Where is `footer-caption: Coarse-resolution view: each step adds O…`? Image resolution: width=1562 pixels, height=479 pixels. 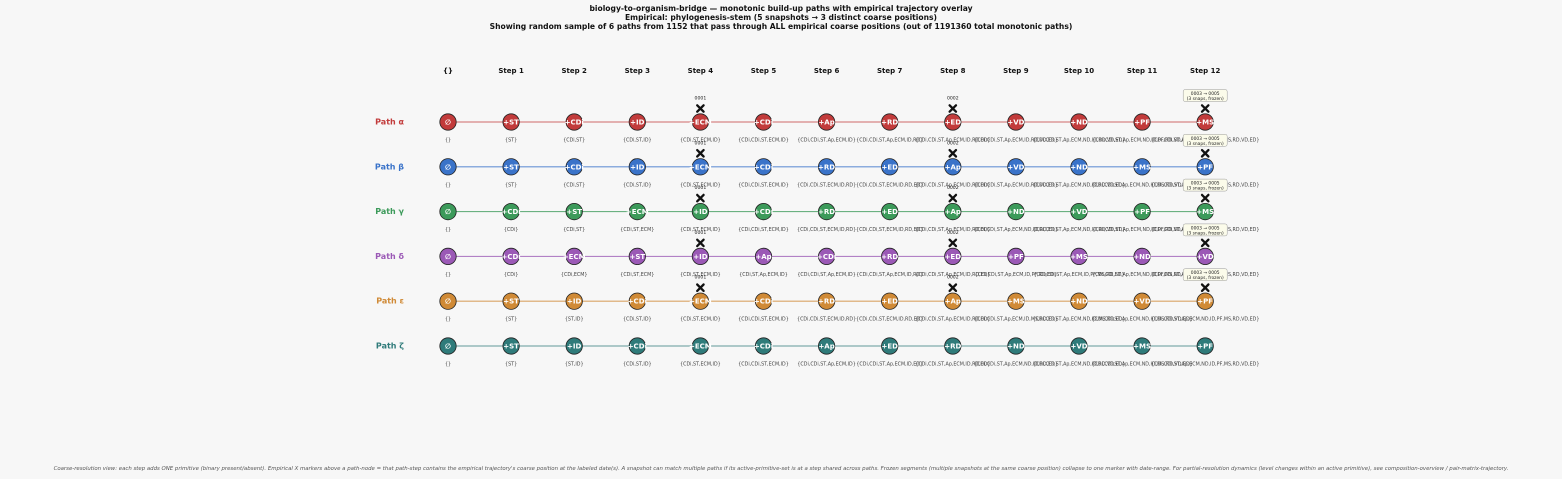
footer-caption: Coarse-resolution view: each step adds O… is located at coordinates (781, 469).